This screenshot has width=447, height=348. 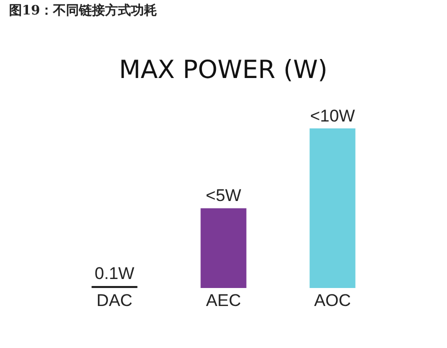 What do you see at coordinates (332, 300) in the screenshot?
I see `x-tick-label: AOC` at bounding box center [332, 300].